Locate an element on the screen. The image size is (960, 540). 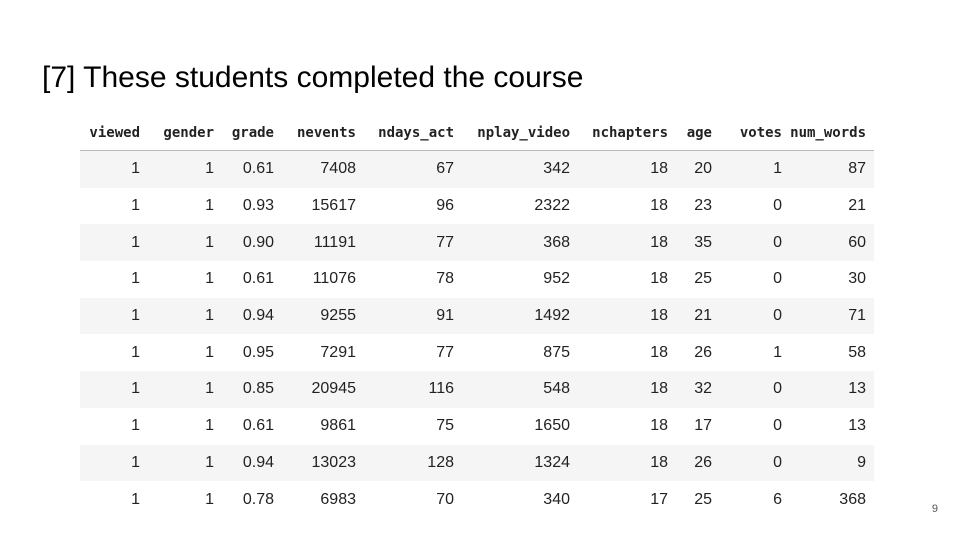
table-cell-nplay-video: 1492 is located at coordinates (520, 316).